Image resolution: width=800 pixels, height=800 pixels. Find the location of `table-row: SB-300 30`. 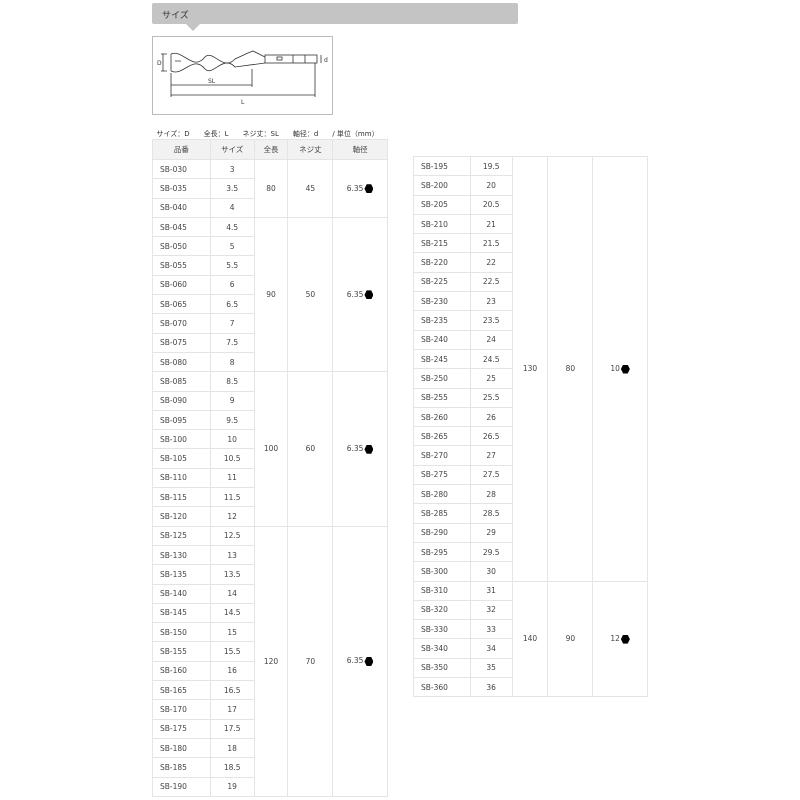

table-row: SB-300 30 is located at coordinates (530, 571).